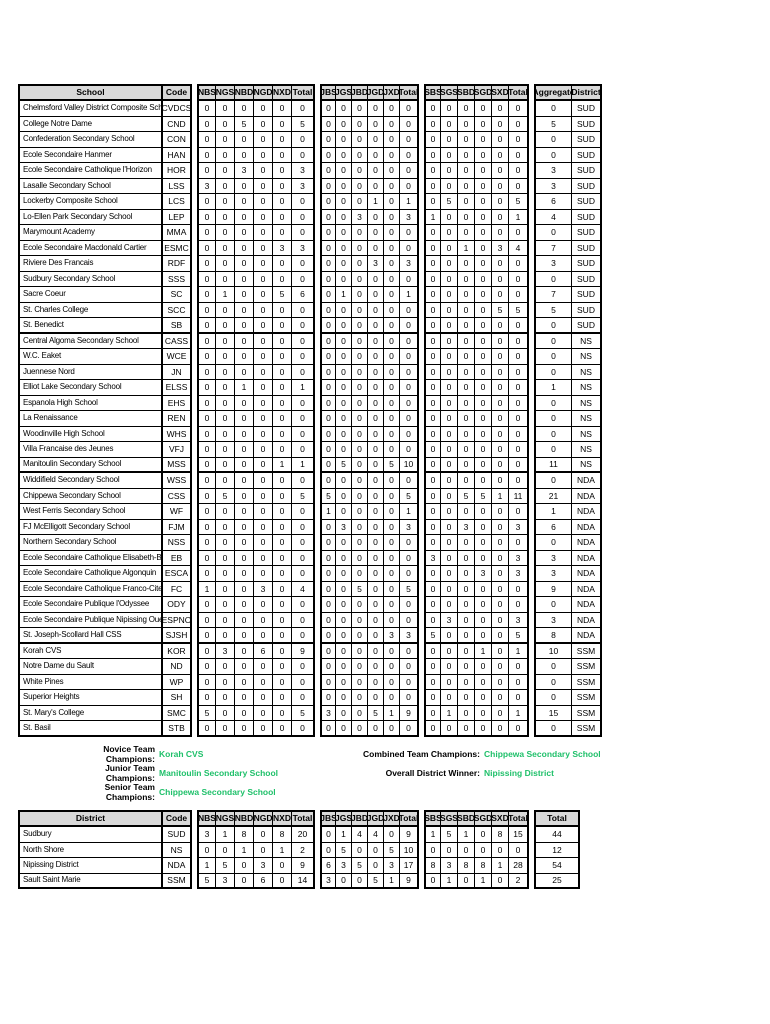 This screenshot has height=1024, width=770. What do you see at coordinates (587, 310) in the screenshot?
I see `district-code-cell: SUD` at bounding box center [587, 310].